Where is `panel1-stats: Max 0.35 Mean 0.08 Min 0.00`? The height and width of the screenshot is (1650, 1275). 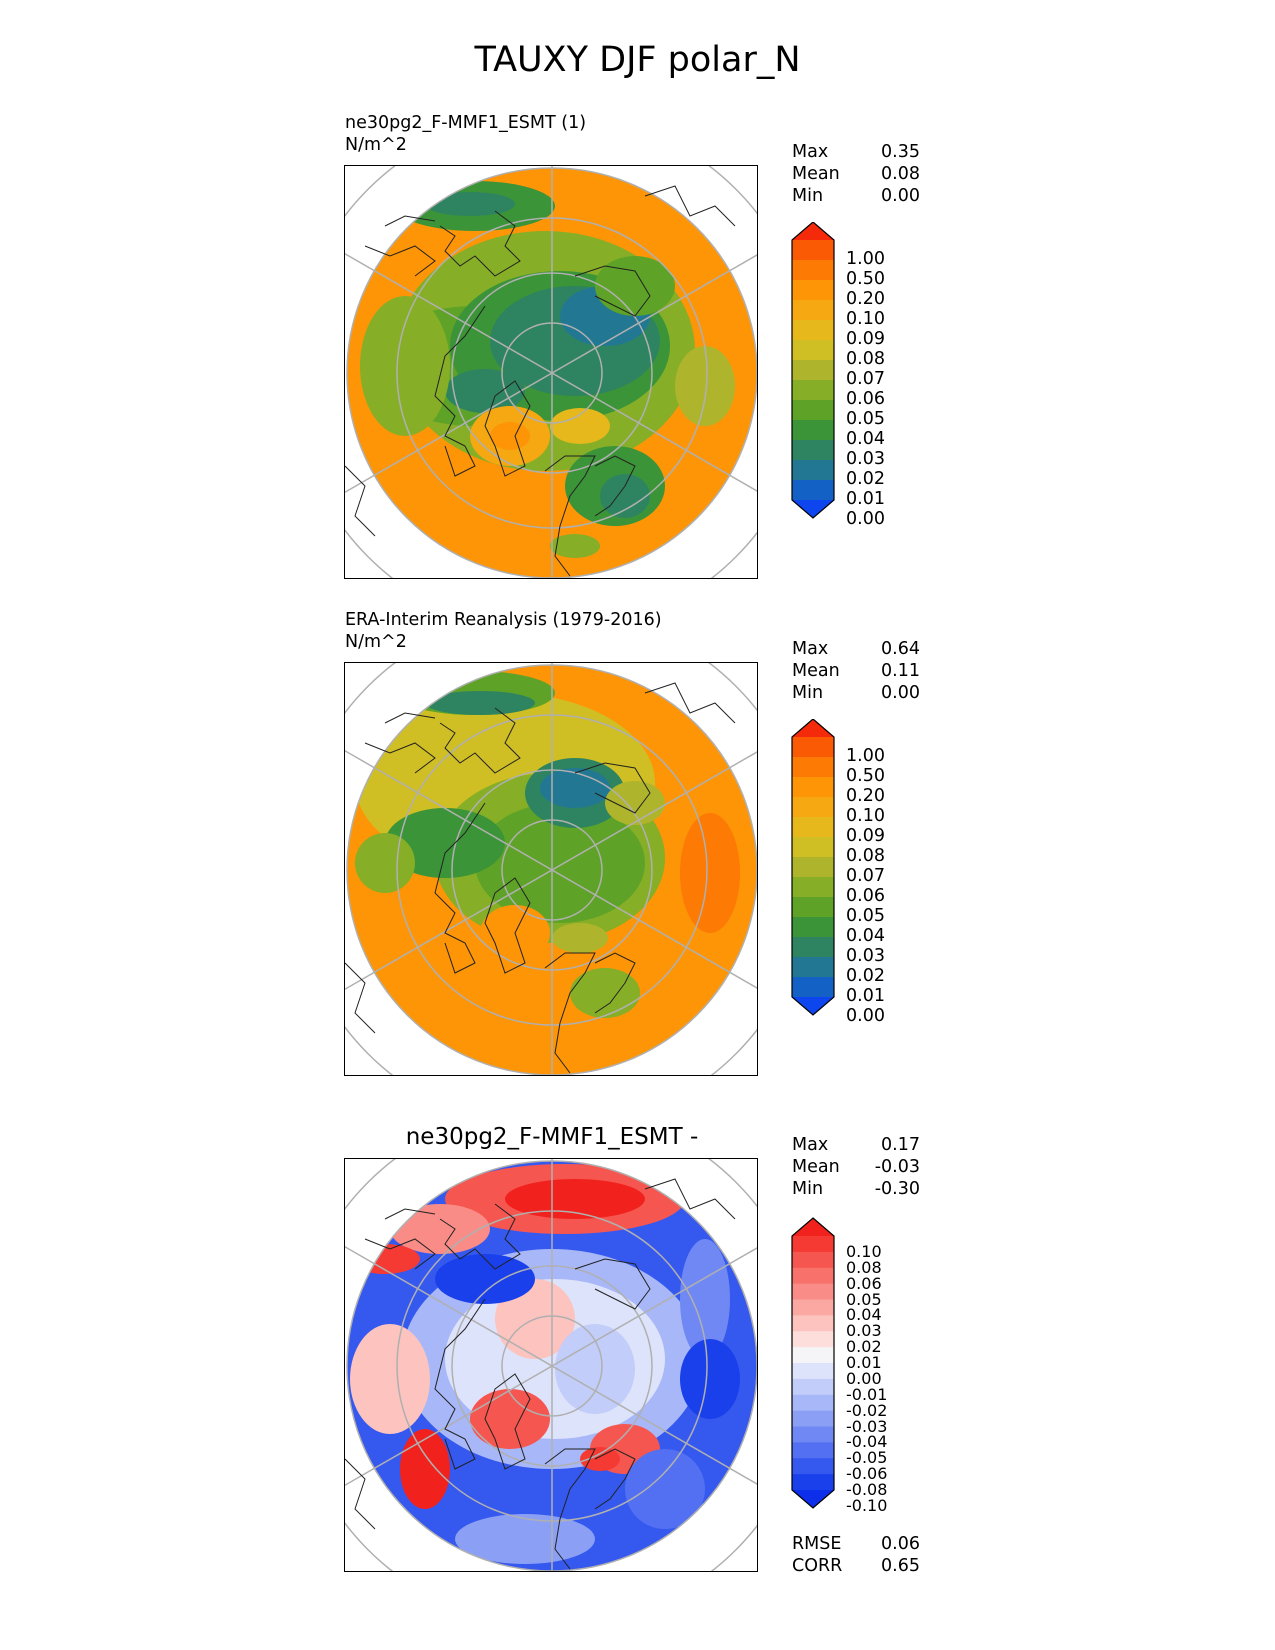
panel1-stats: Max 0.35 Mean 0.08 Min 0.00 is located at coordinates (856, 174).